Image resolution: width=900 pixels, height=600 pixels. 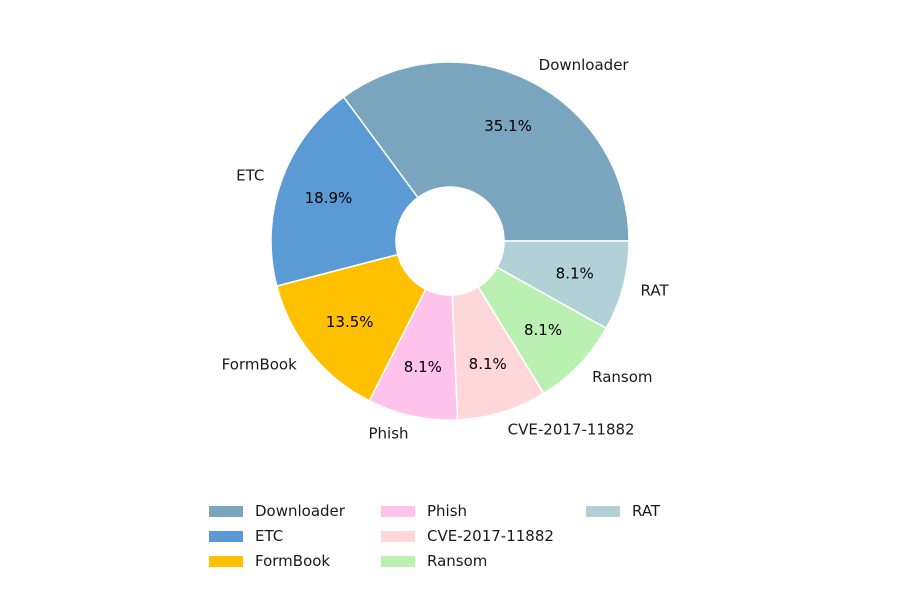 What do you see at coordinates (246, 536) in the screenshot?
I see `legend-entry-etc: ETC` at bounding box center [246, 536].